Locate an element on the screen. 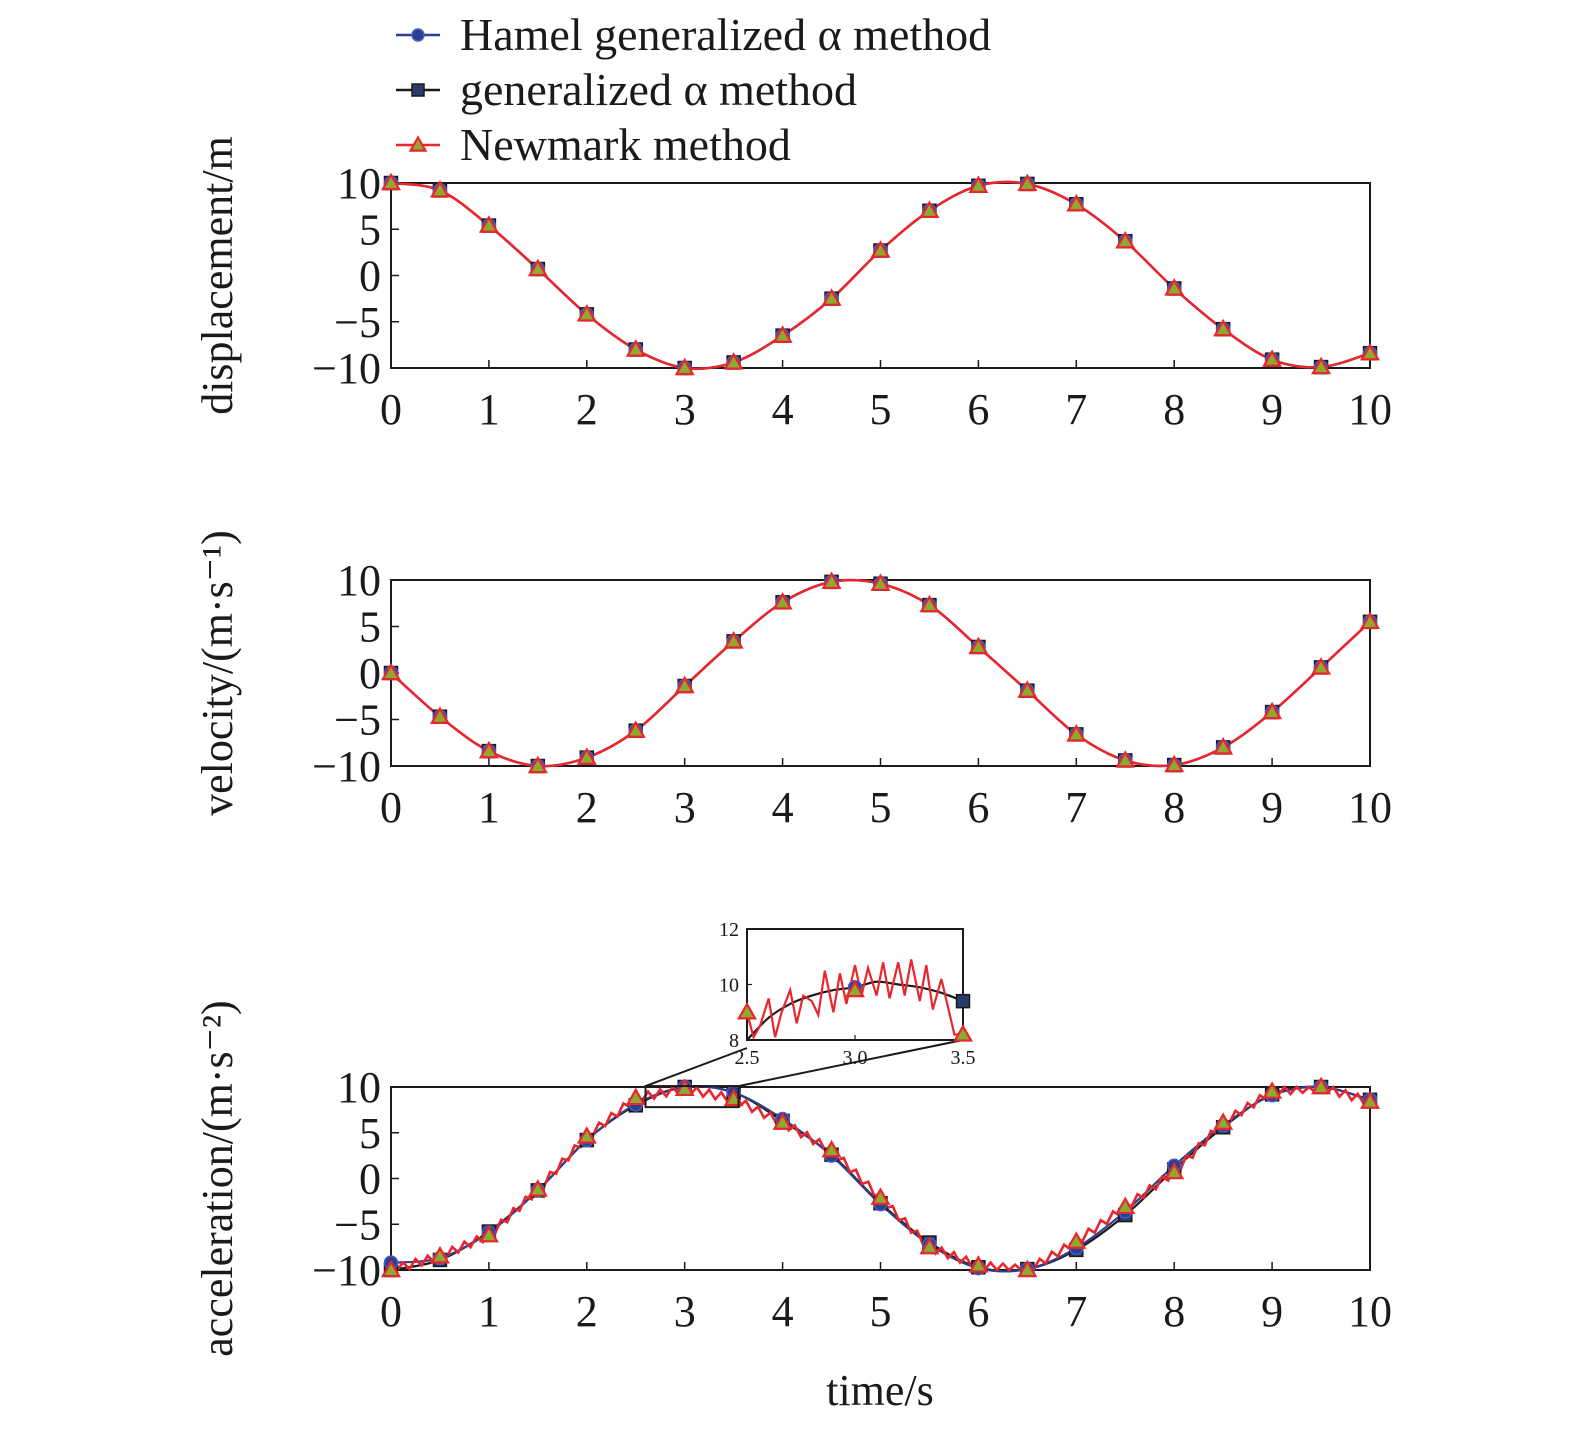  legend-item: generalized α method is located at coordinates (626, 89).